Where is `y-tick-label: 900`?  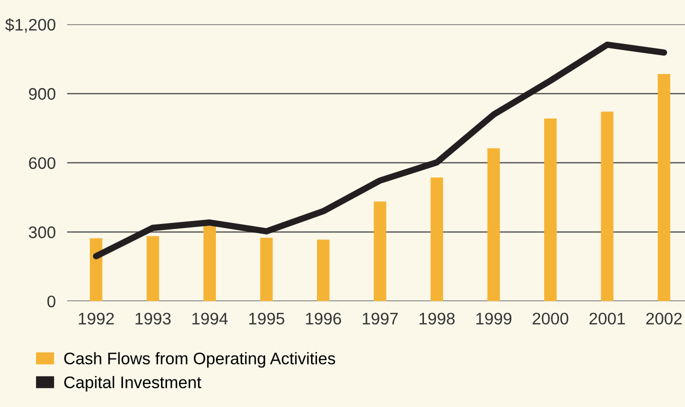
y-tick-label: 900 is located at coordinates (42, 94).